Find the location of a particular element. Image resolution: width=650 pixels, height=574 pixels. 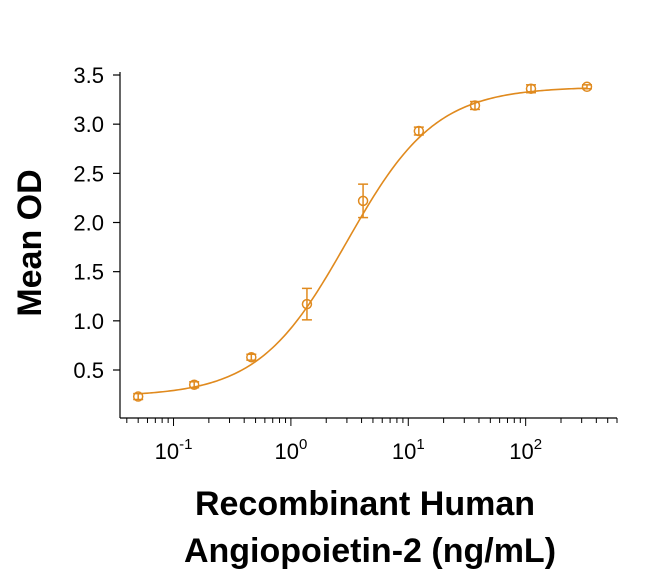

x-axis-title-line1: Recombinant Human is located at coordinates (365, 504).